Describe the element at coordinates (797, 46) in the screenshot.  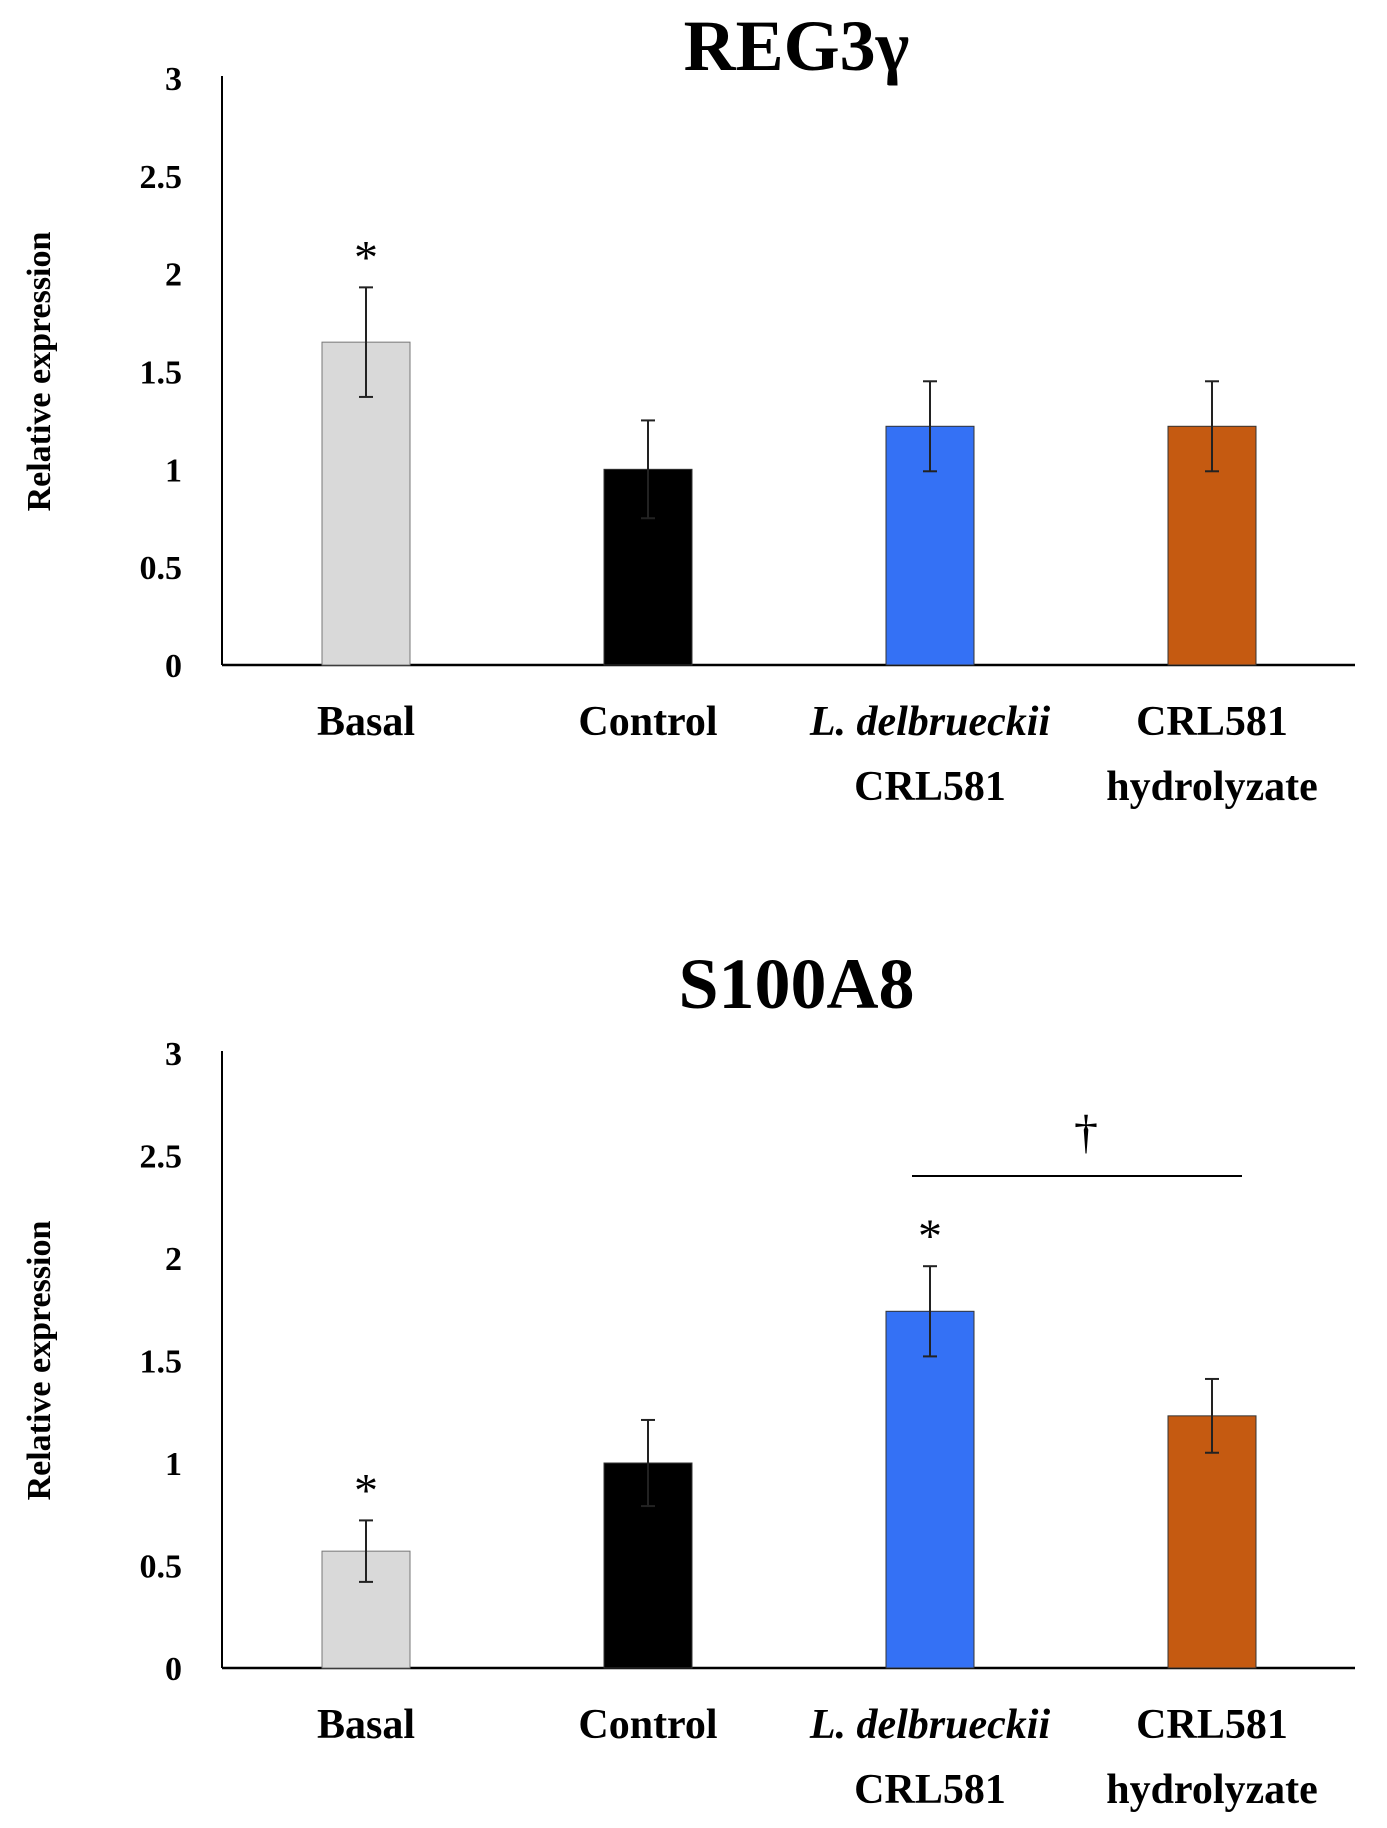
I see `chart-title: REG3γ` at that location.